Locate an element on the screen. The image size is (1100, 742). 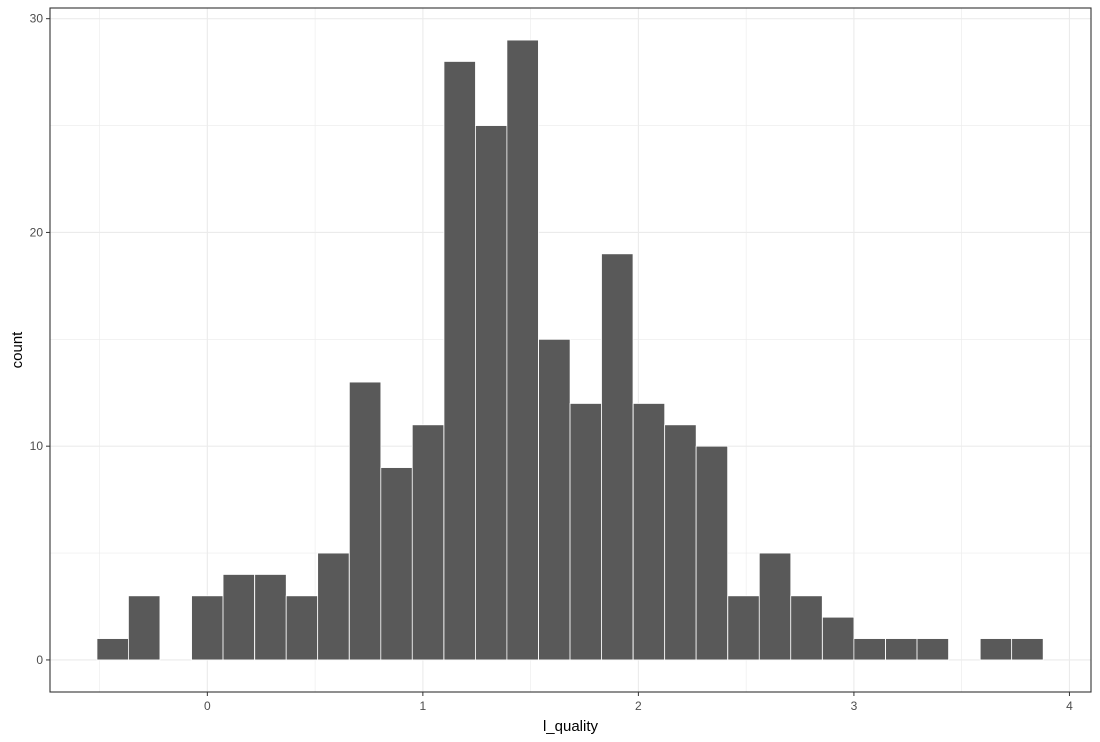
x-axis: 0 1 2 3 4 is located at coordinates (638, 702).